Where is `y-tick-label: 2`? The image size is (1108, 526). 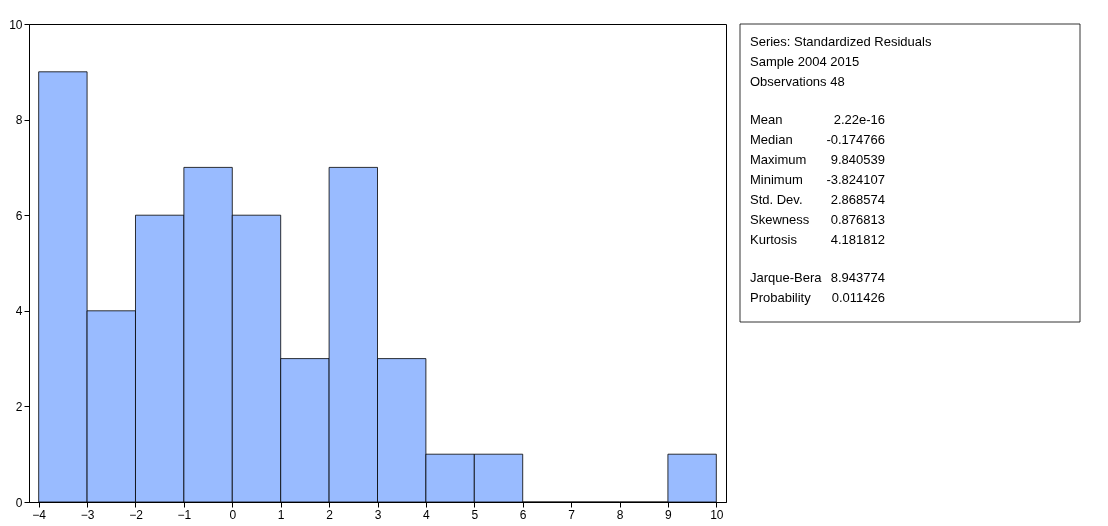 y-tick-label: 2 is located at coordinates (19, 406).